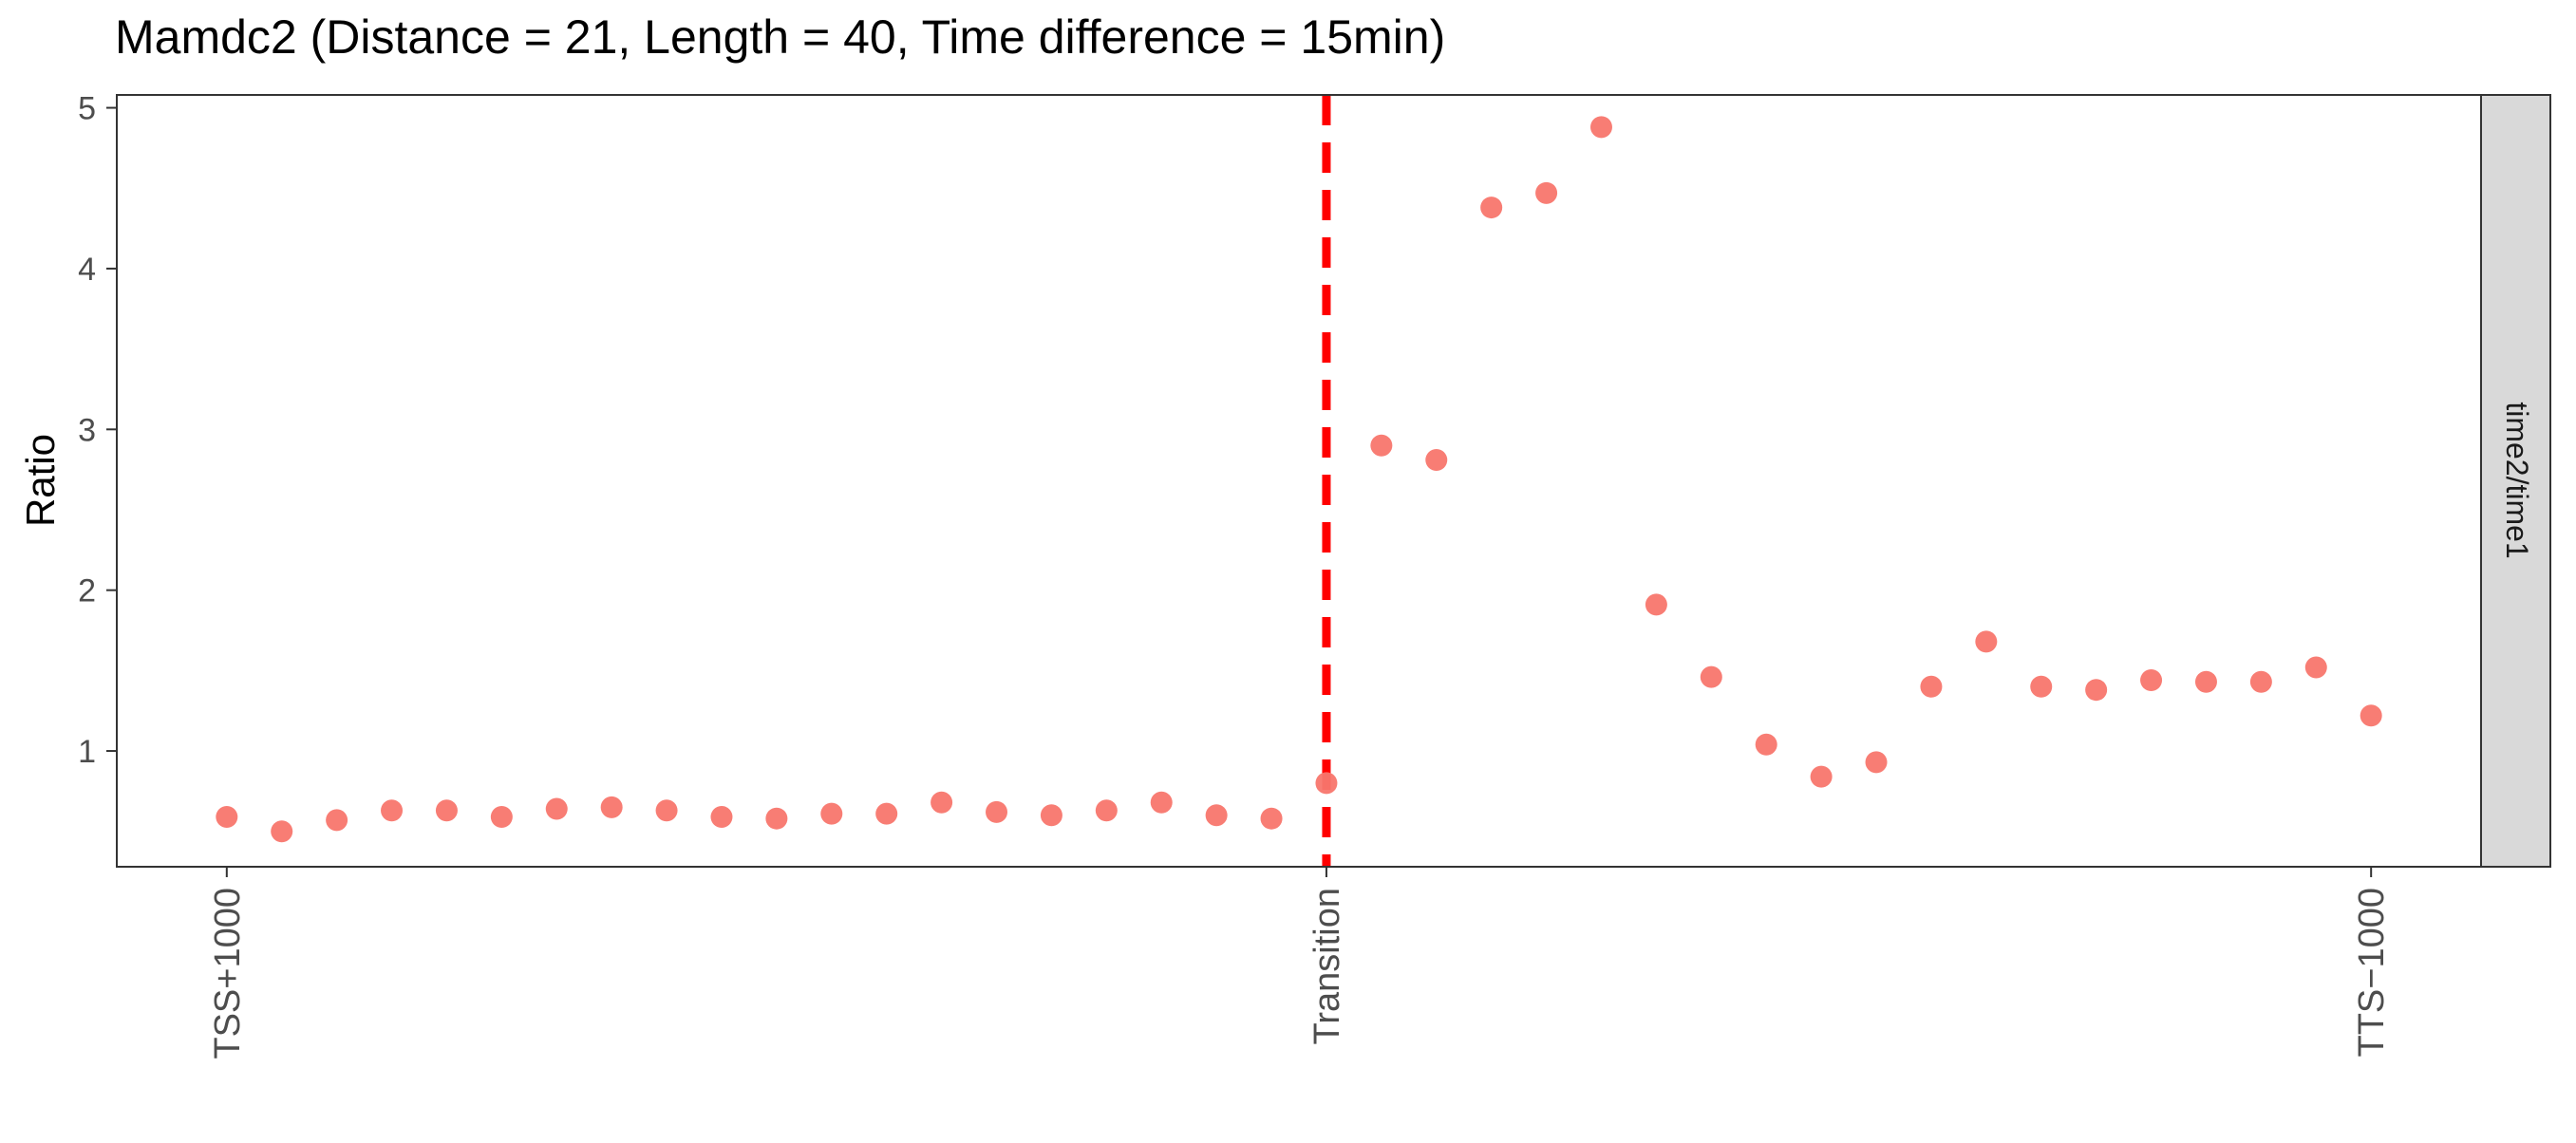  What do you see at coordinates (87, 109) in the screenshot?
I see `y-tick-label: 5` at bounding box center [87, 109].